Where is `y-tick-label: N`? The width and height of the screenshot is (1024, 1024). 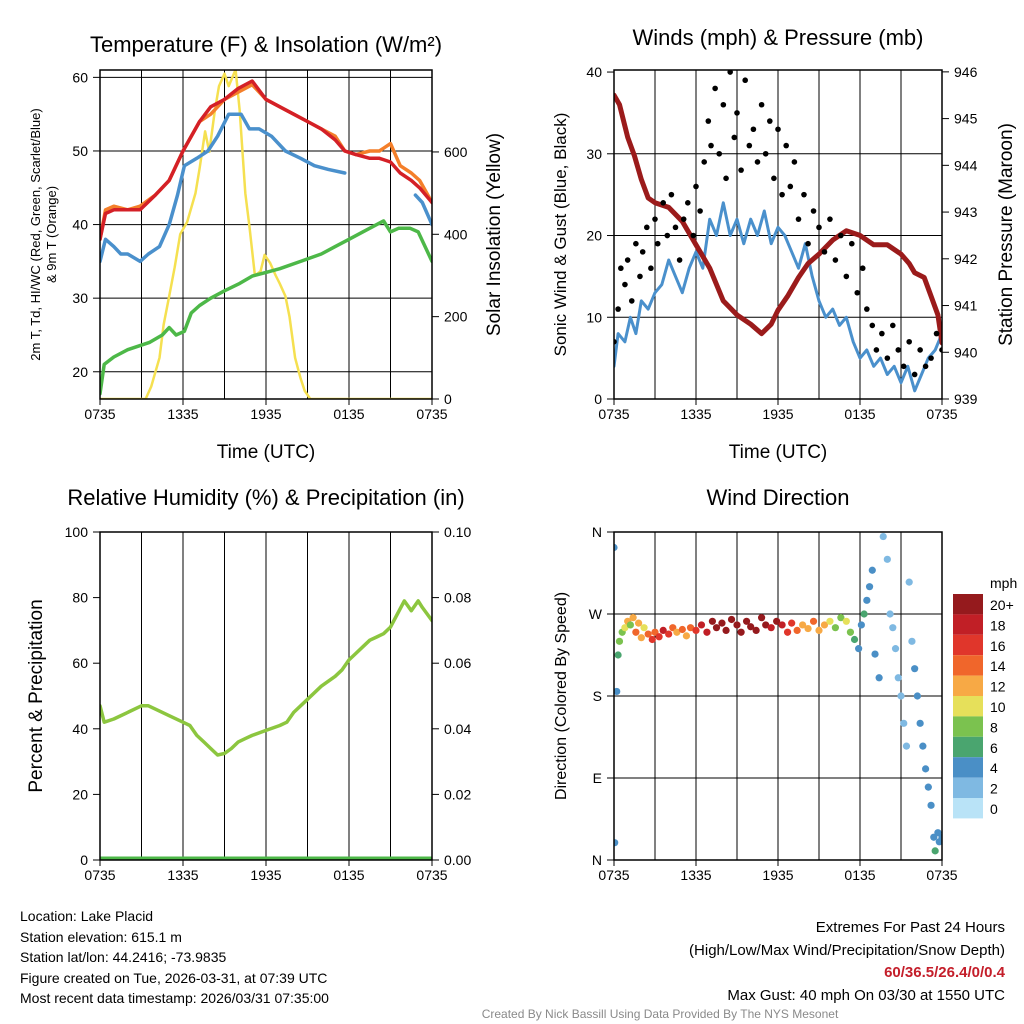
y-tick-label: N is located at coordinates (597, 532).